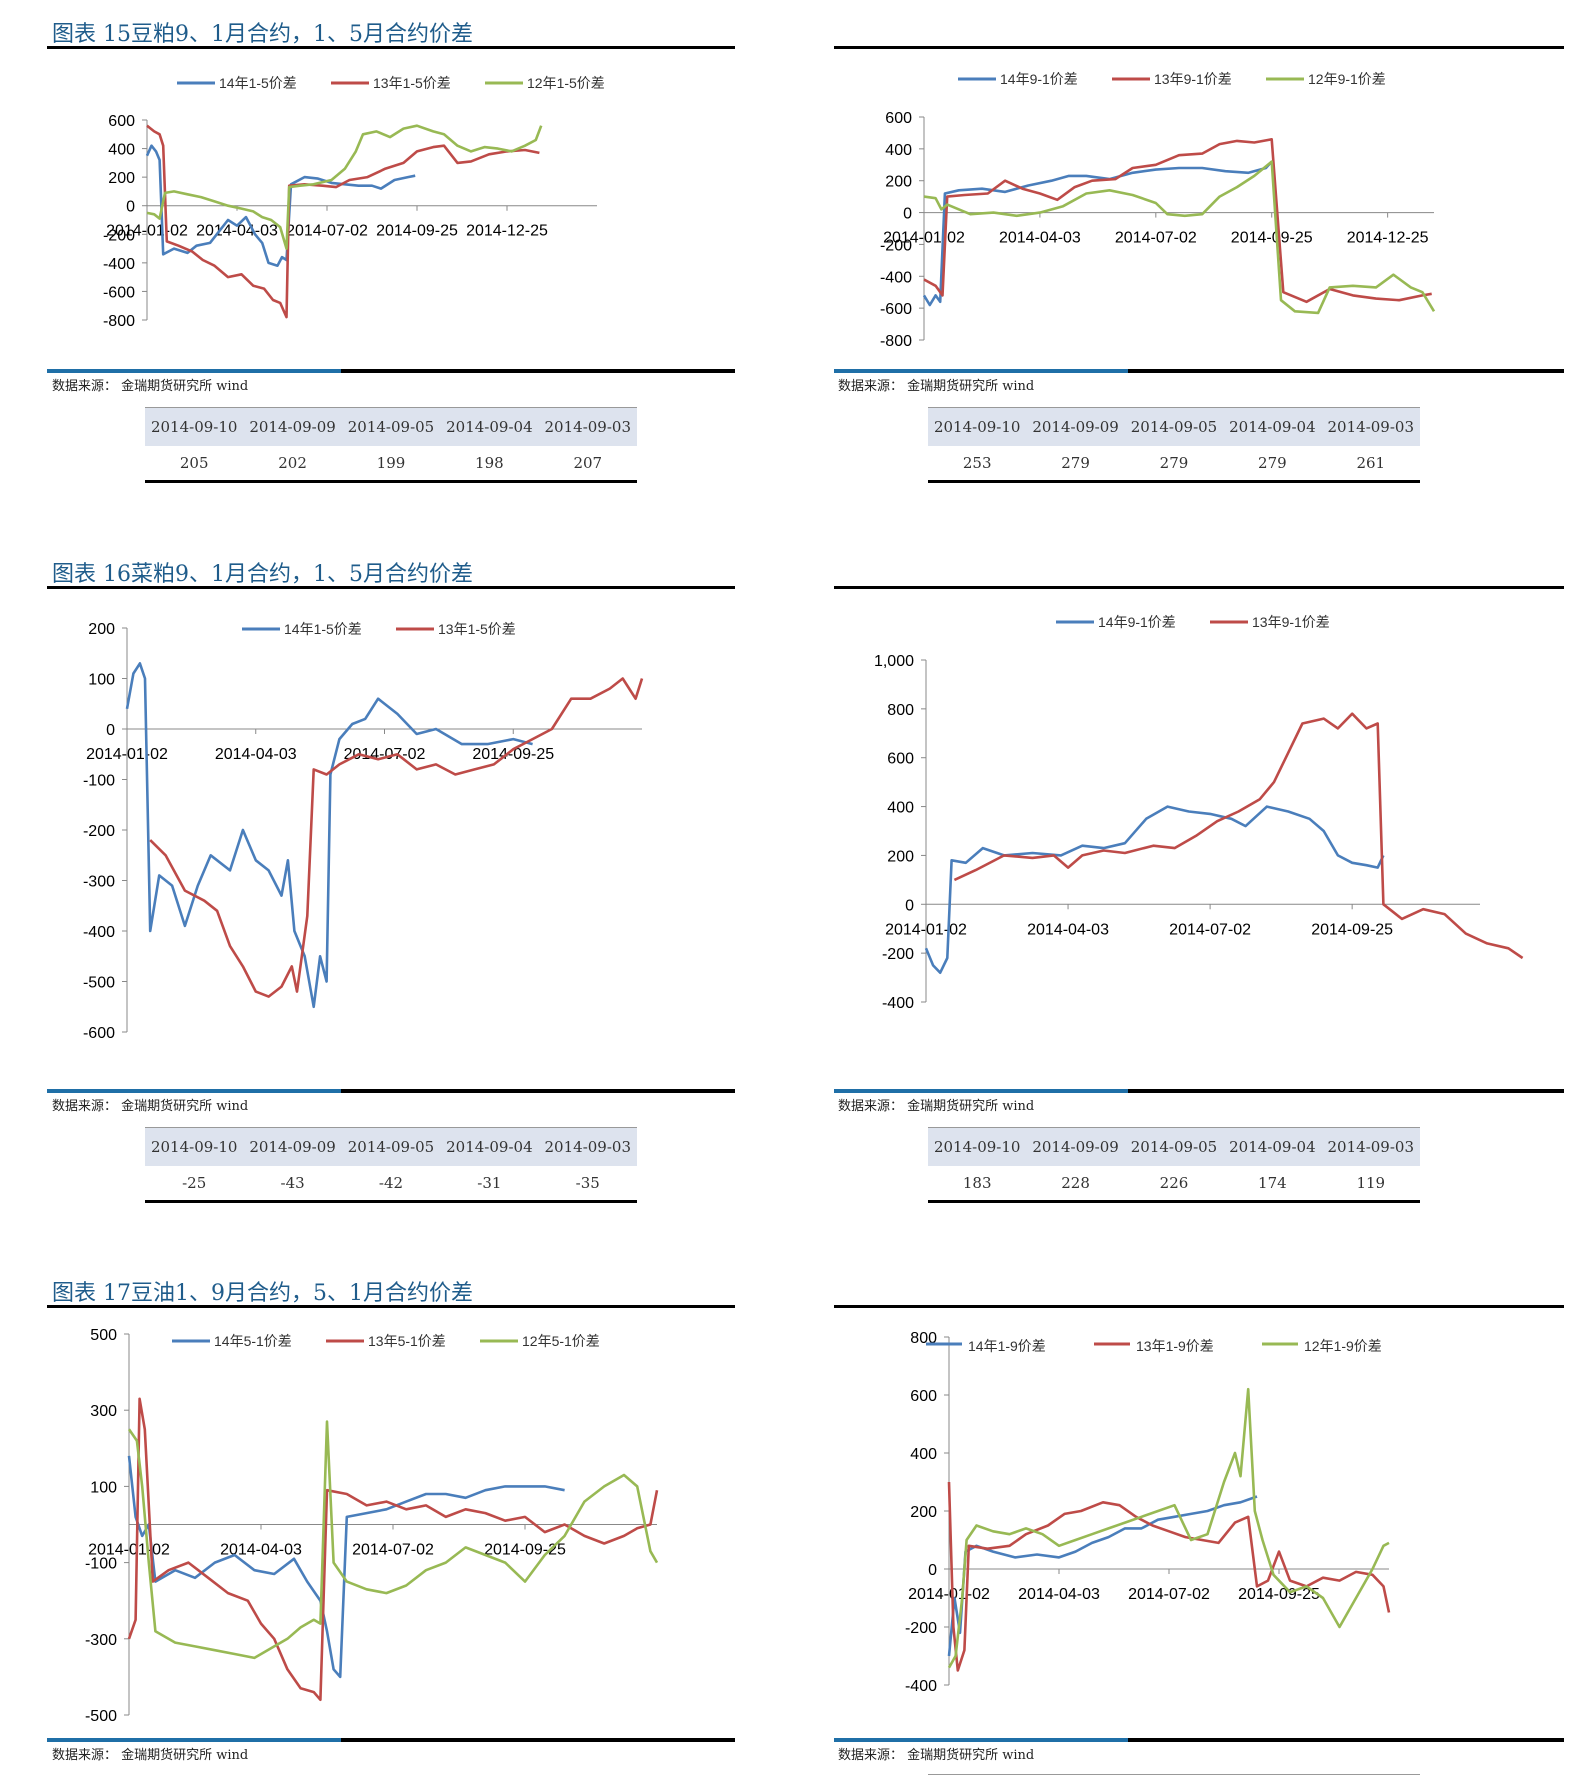 This screenshot has width=1588, height=1779. I want to click on table-value: 183, so click(977, 1183).